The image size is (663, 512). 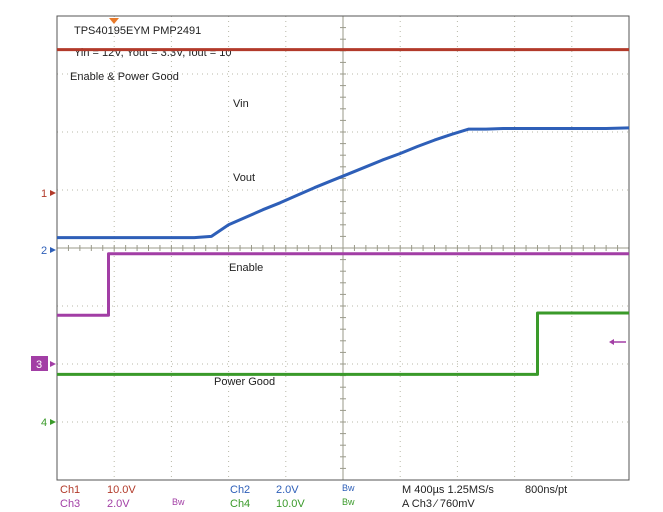 I want to click on ch1-name: Ch1, so click(x=70, y=490).